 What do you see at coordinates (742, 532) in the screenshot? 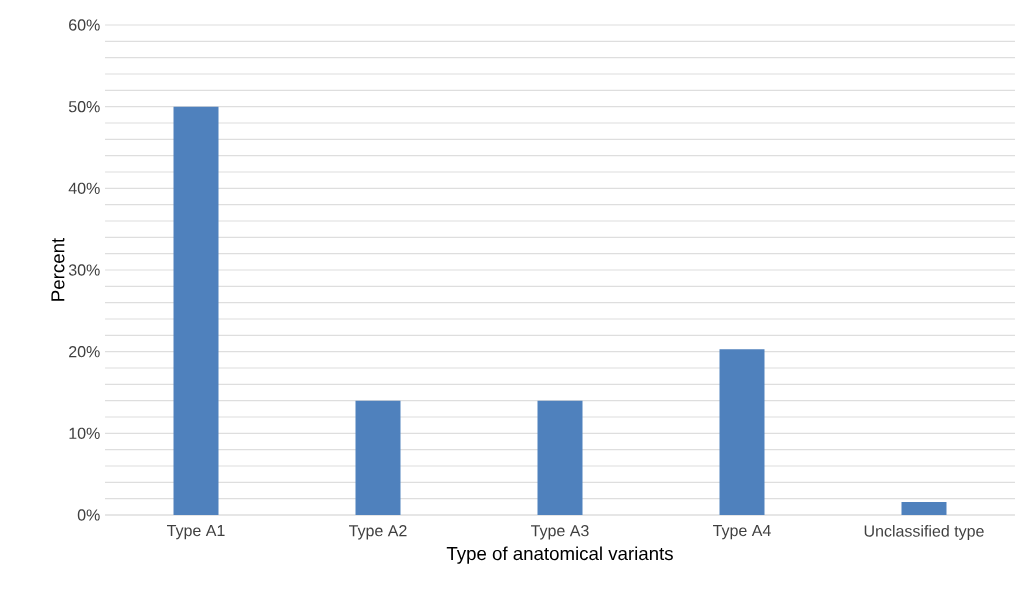
I see `x-tick-label: Type A4` at bounding box center [742, 532].